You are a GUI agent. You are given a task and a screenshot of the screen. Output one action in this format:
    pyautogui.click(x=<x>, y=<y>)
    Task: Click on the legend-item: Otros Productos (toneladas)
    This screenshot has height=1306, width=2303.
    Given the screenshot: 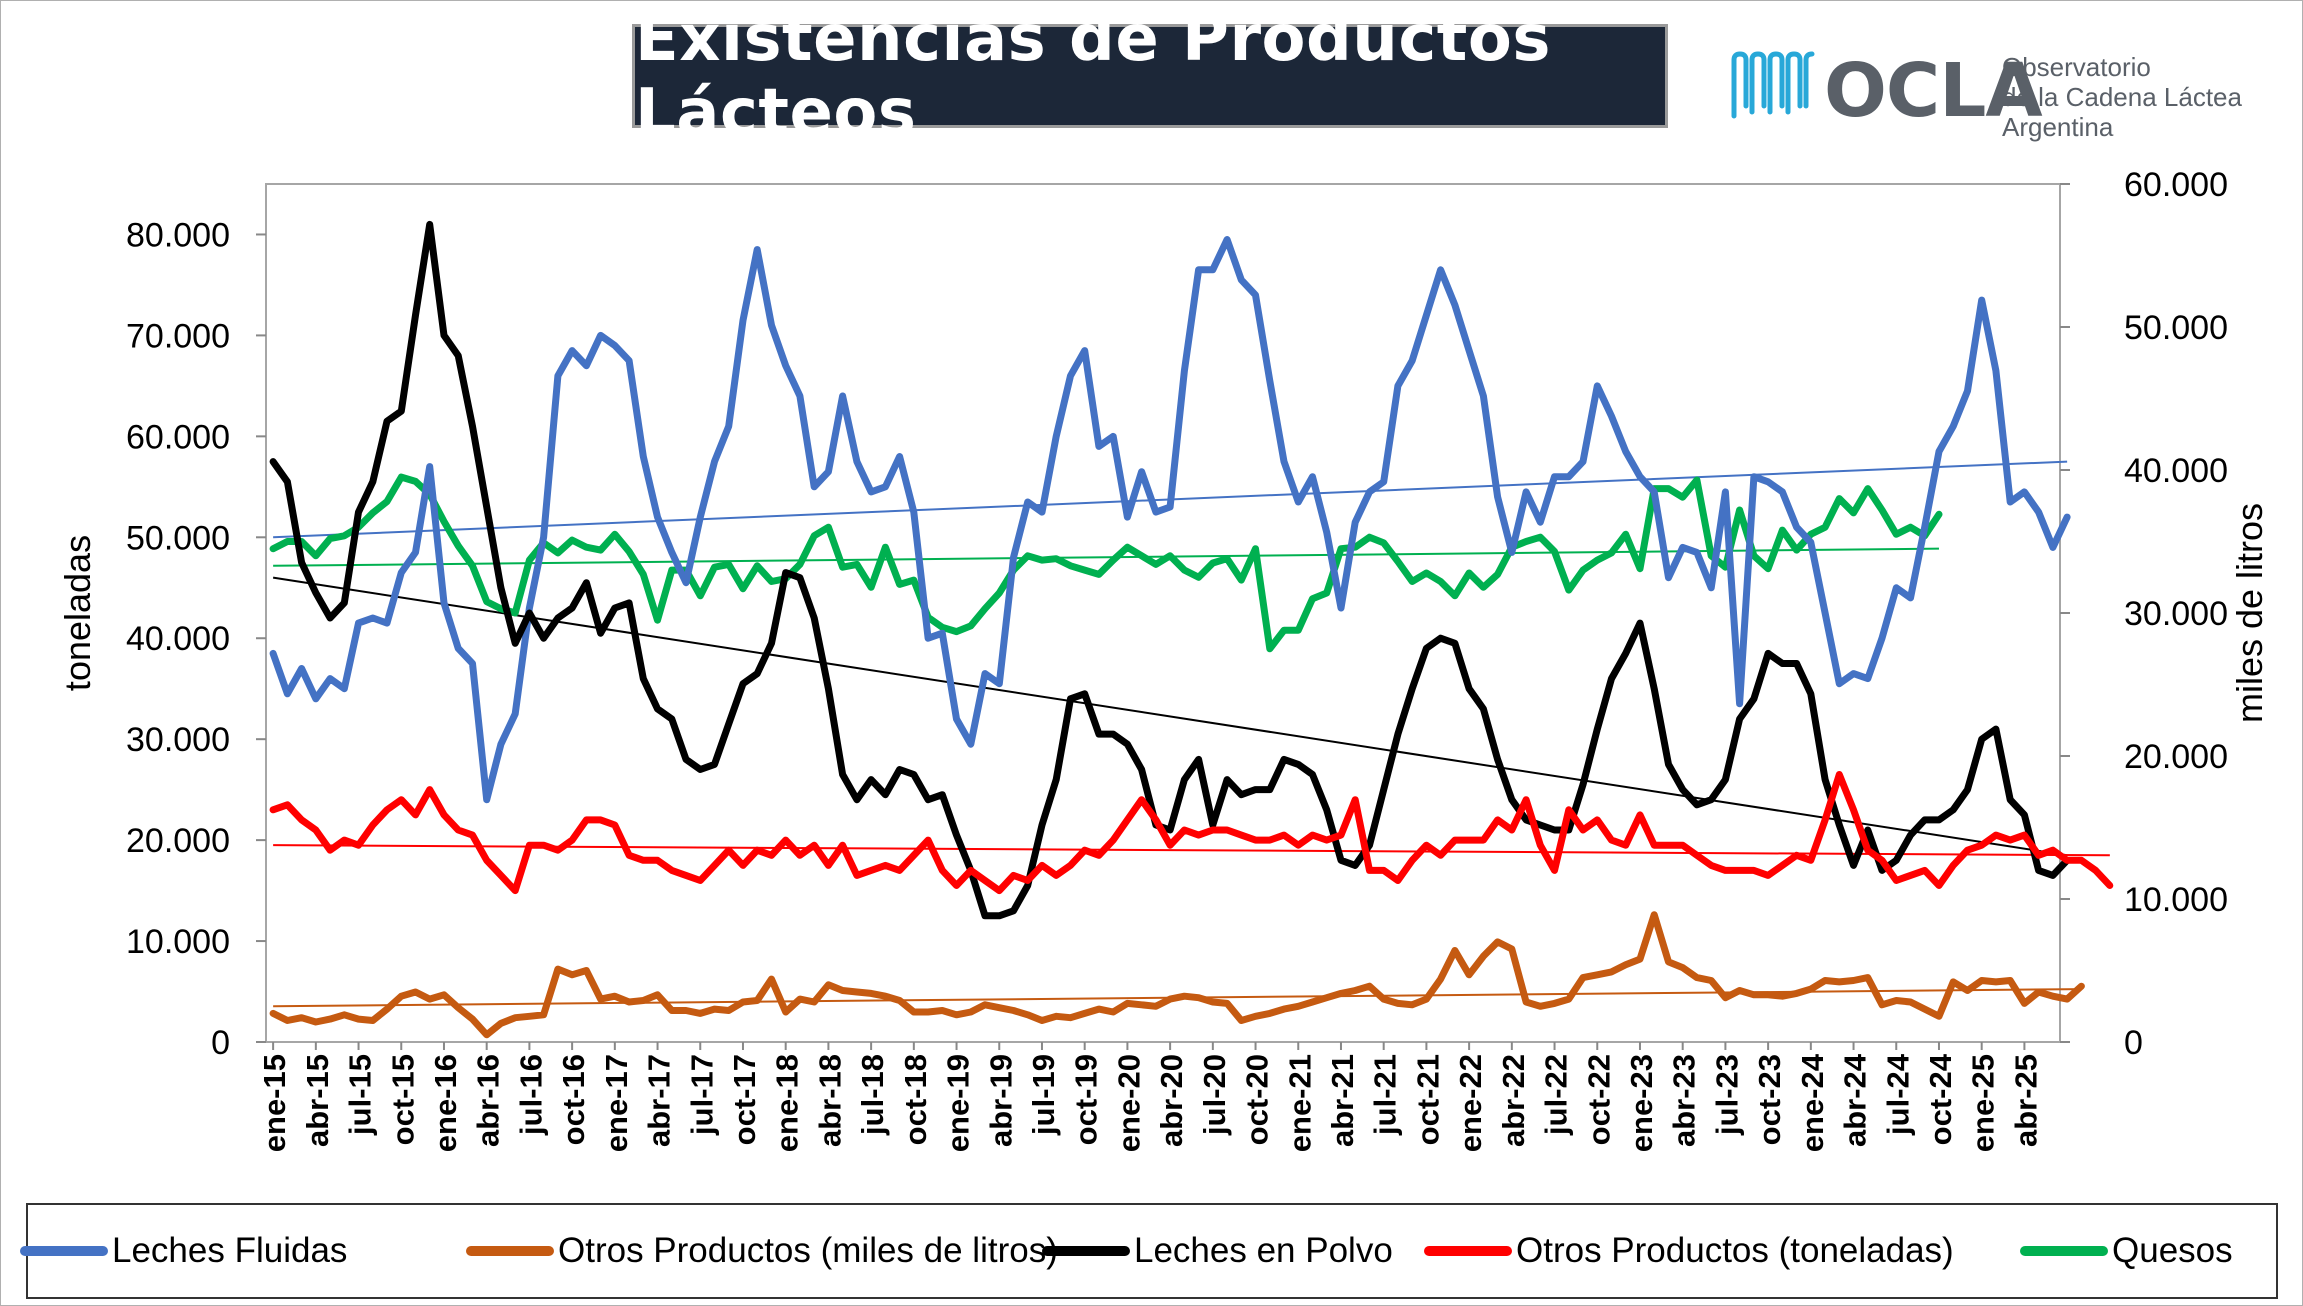 What is the action you would take?
    pyautogui.click(x=1689, y=1251)
    